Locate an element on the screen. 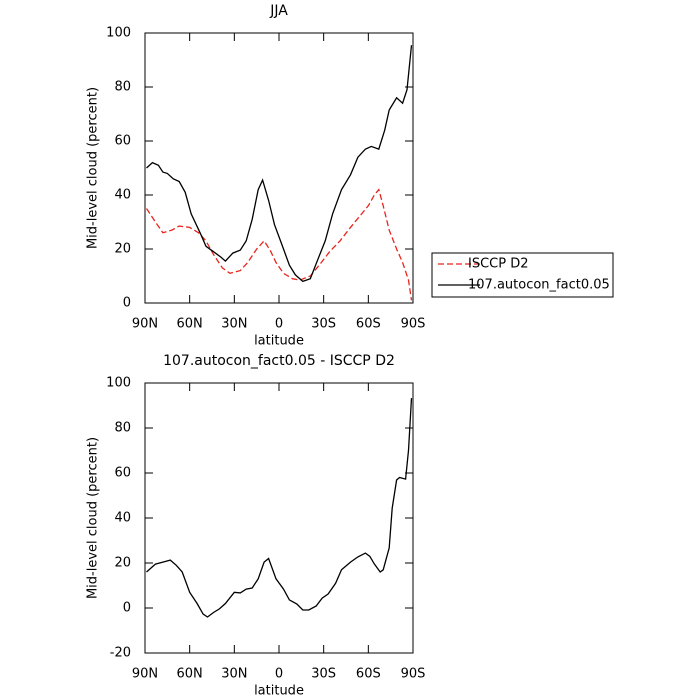 This screenshot has width=700, height=700. legend-label: ISCCP D2 is located at coordinates (498, 264).